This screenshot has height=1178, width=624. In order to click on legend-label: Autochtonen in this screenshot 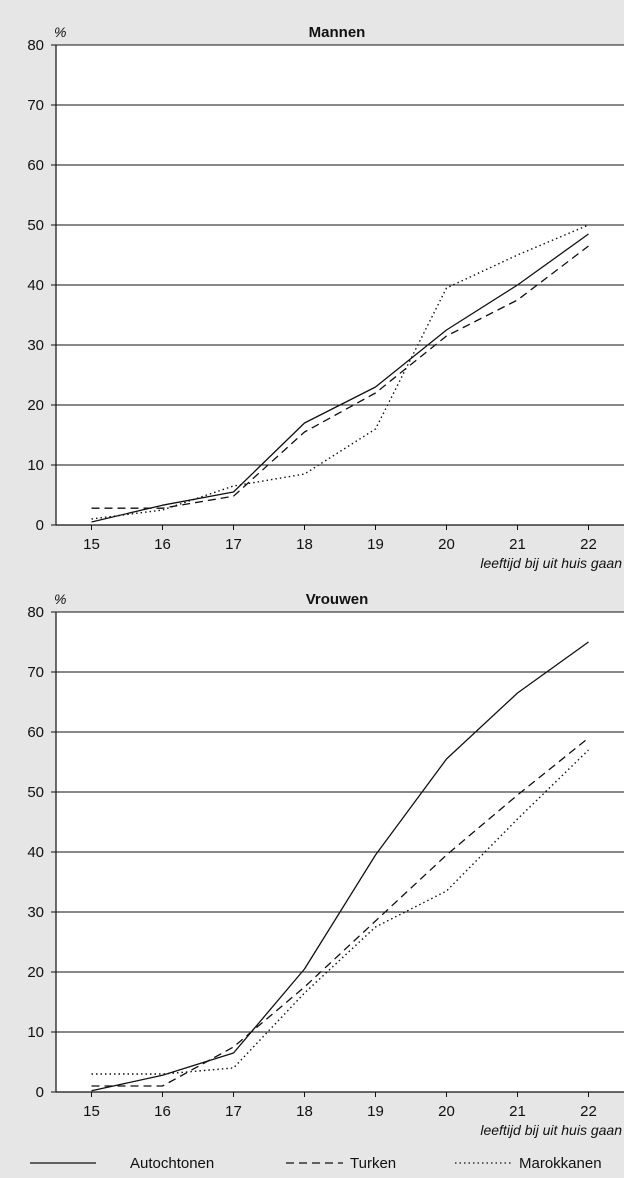, I will do `click(172, 1163)`.